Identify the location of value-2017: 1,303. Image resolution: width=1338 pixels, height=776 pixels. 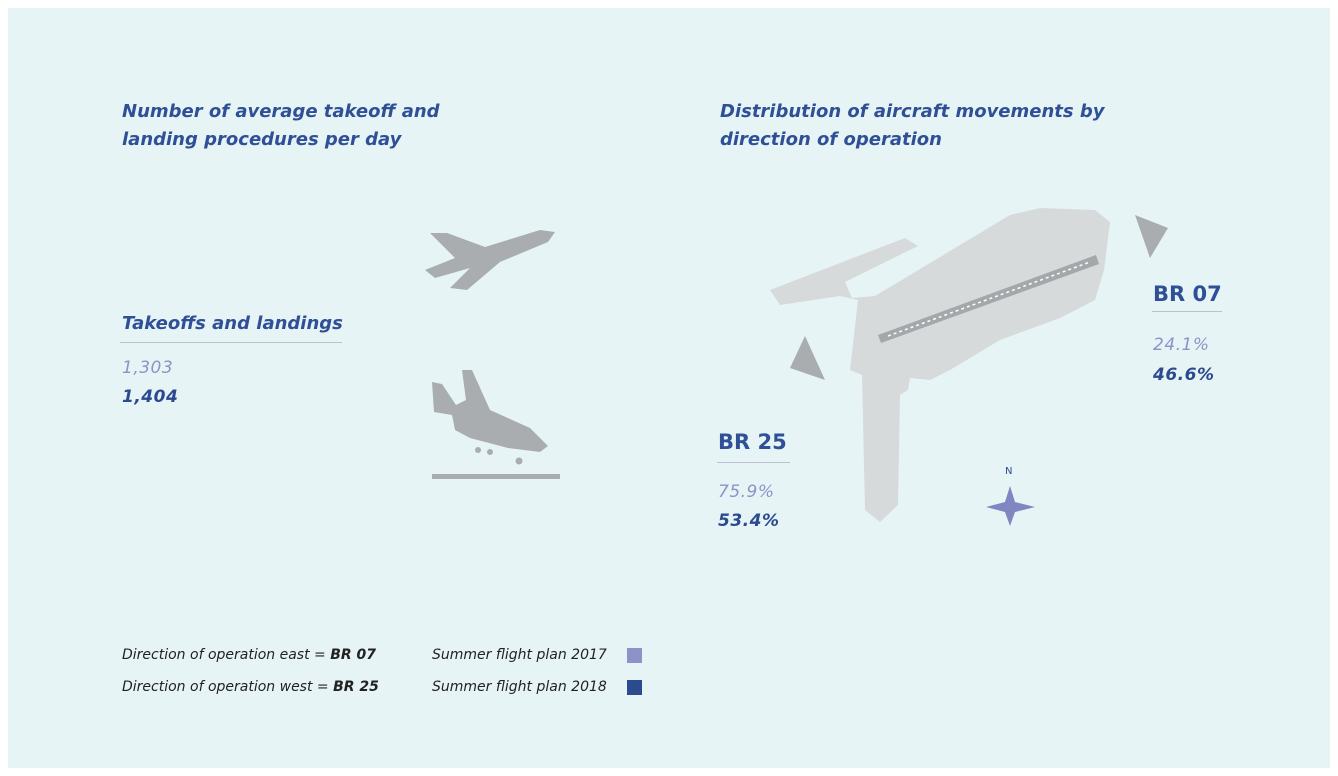
(148, 368).